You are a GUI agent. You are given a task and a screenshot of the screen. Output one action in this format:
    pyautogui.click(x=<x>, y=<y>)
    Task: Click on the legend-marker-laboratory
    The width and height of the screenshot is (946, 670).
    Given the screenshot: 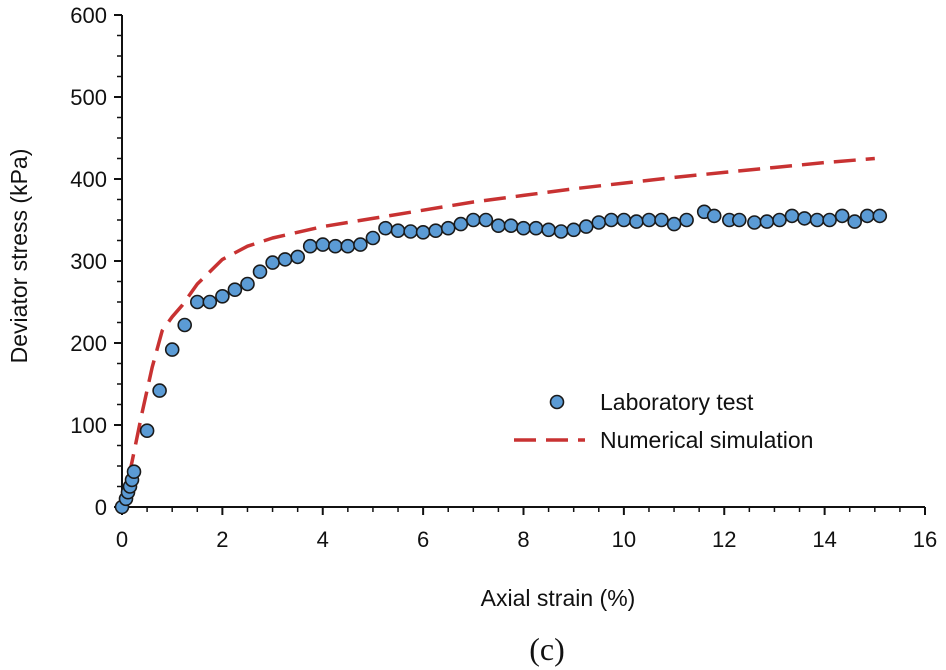 What is the action you would take?
    pyautogui.click(x=557, y=402)
    